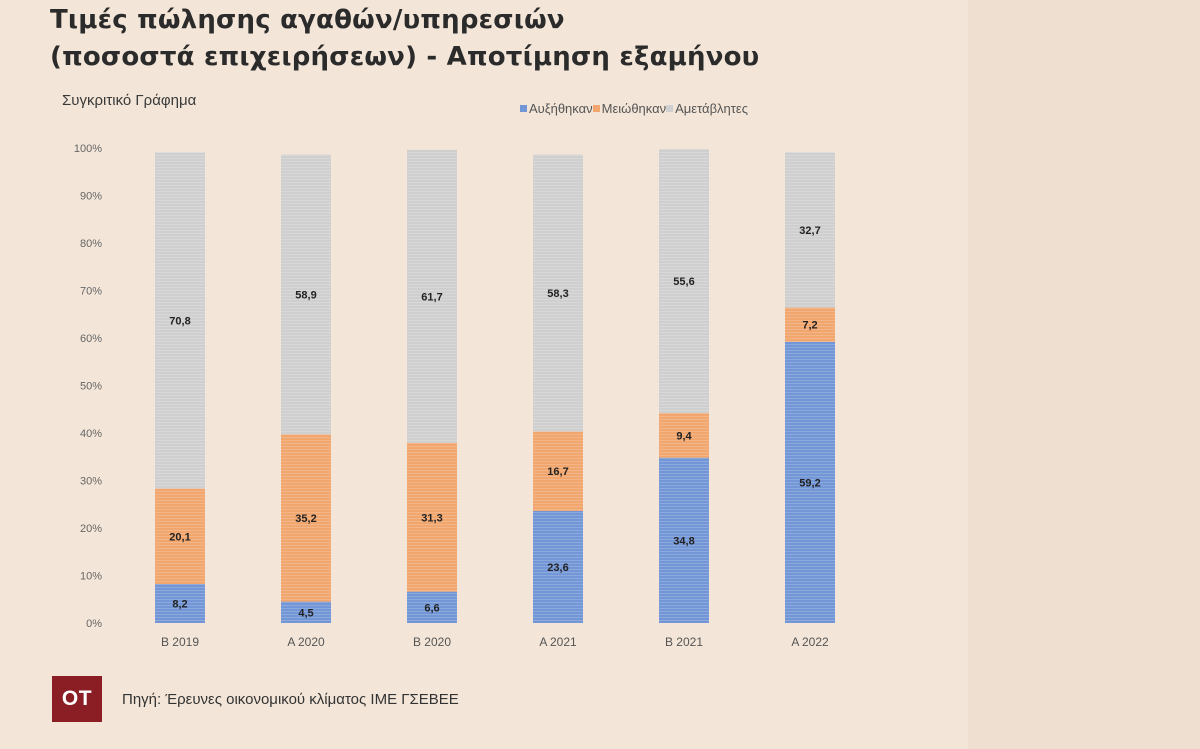  I want to click on y-tick-label: 10%, so click(91, 577).